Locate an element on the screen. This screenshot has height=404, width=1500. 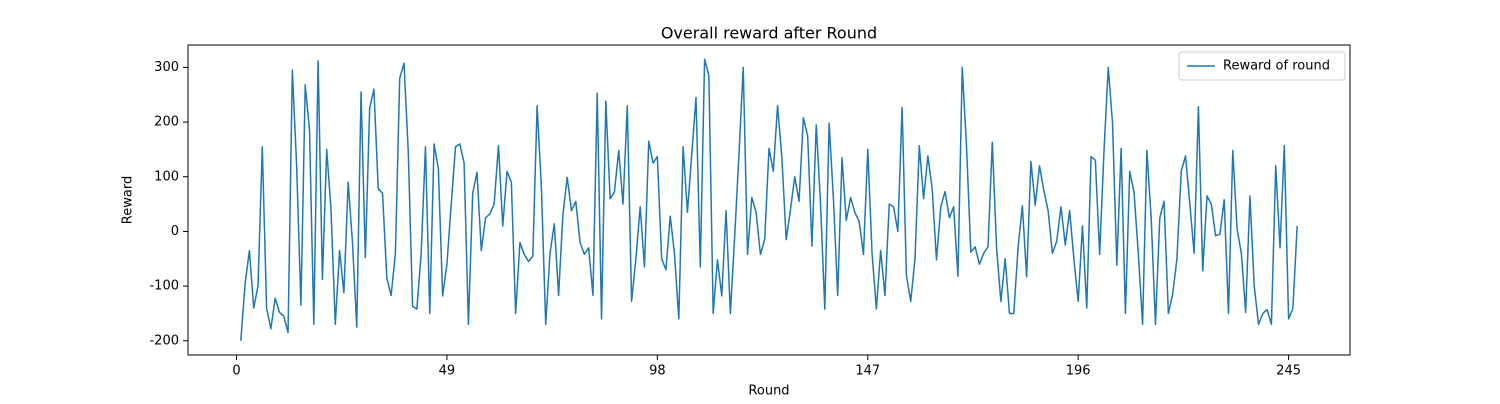
y-tick-label: 300 is located at coordinates (166, 67).